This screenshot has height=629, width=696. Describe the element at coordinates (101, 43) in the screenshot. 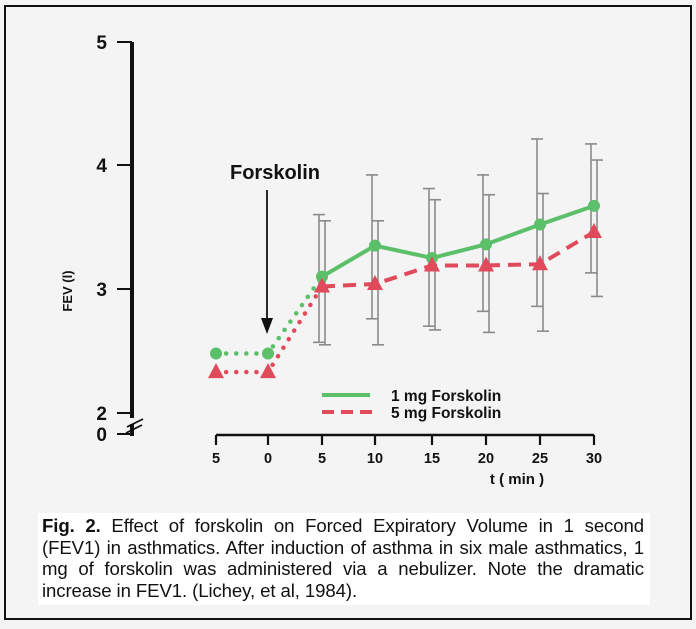

I see `y-tick-label: 5` at that location.